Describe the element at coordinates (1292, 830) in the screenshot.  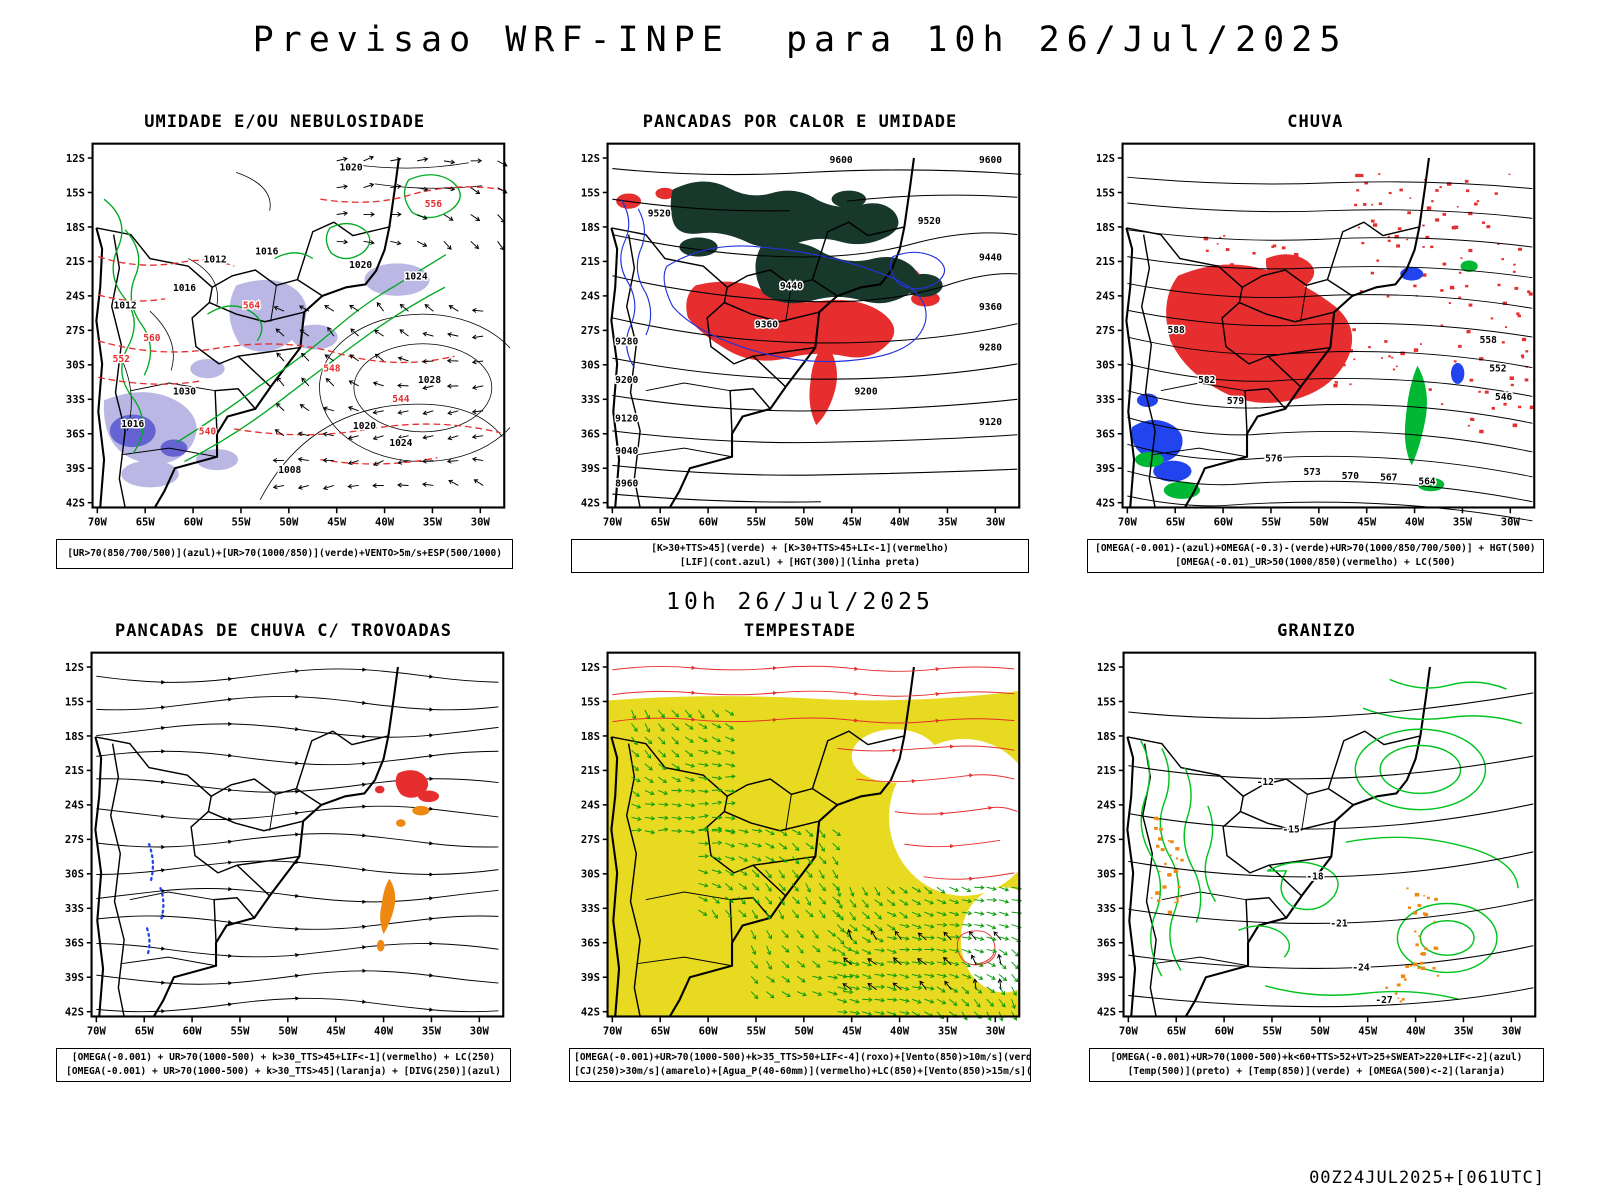
I see `svg-text: -15` at that location.